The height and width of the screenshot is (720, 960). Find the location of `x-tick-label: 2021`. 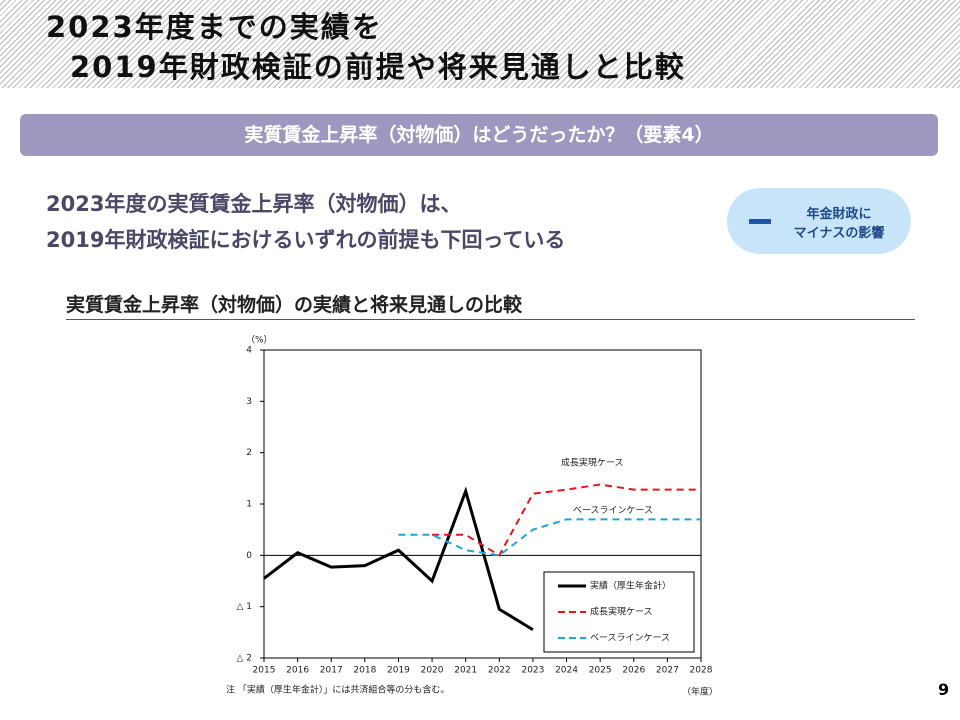

x-tick-label: 2021 is located at coordinates (465, 671).